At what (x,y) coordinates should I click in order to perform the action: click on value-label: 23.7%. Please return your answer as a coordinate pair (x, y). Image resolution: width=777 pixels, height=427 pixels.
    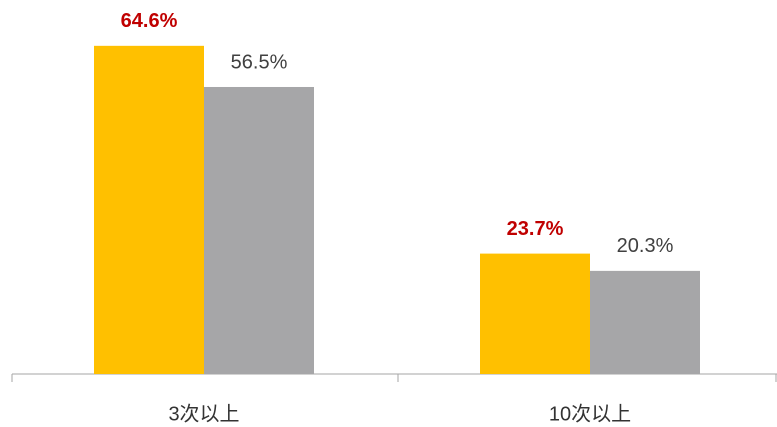
    Looking at the image, I should click on (535, 229).